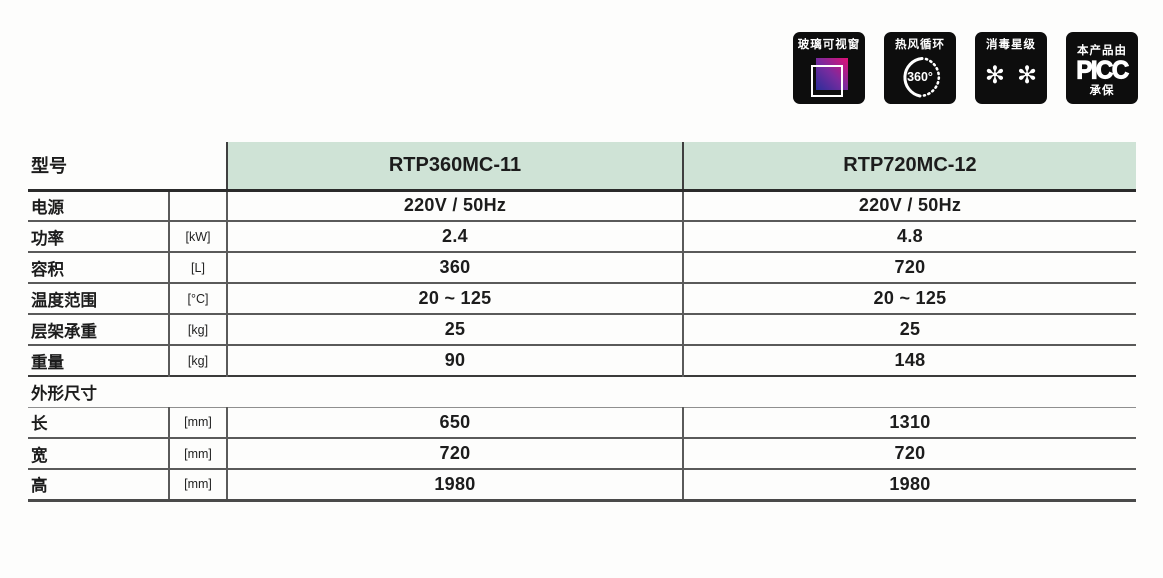 The height and width of the screenshot is (578, 1163). I want to click on row-label: 容积, so click(99, 267).